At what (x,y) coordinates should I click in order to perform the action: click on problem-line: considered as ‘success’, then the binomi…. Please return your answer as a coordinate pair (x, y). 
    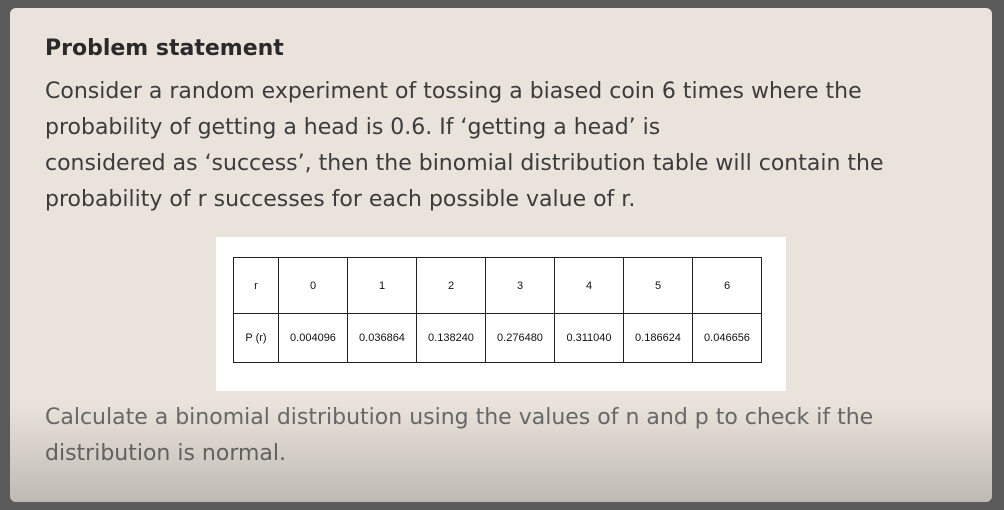
    Looking at the image, I should click on (464, 163).